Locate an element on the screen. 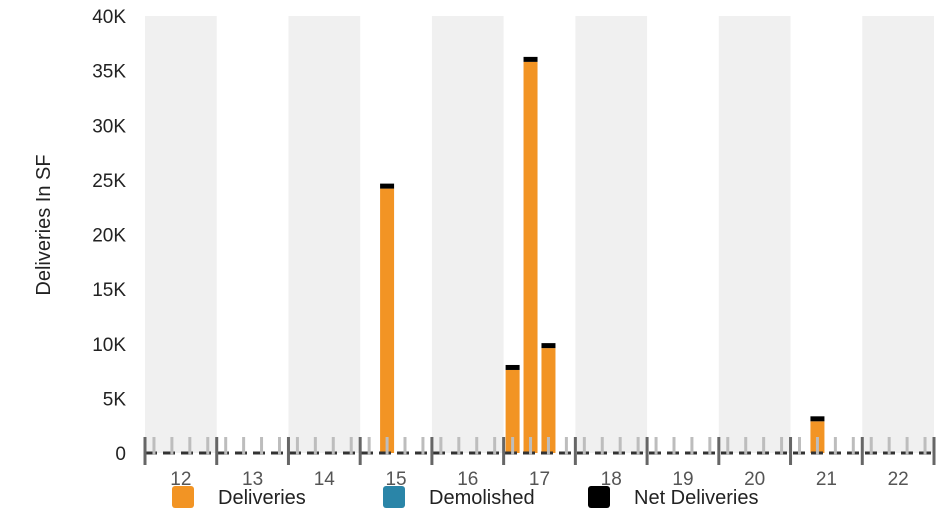 This screenshot has height=519, width=943. x-tick-label: 16 is located at coordinates (467, 479).